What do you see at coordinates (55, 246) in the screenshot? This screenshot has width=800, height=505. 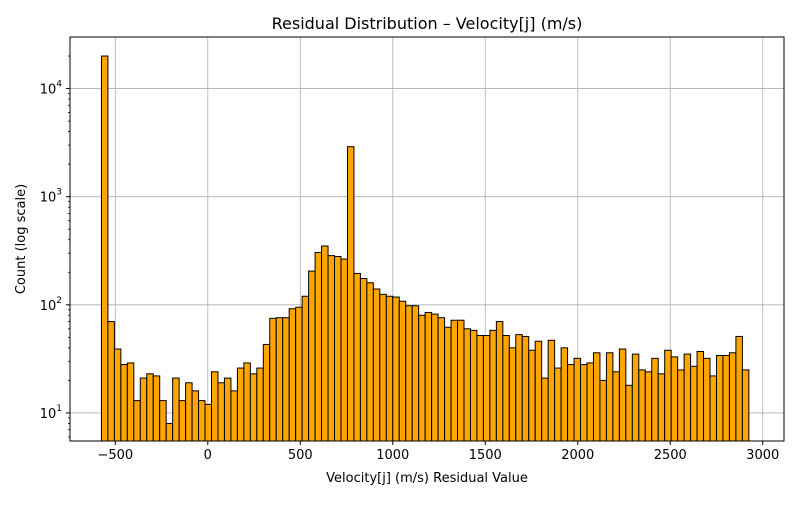 I see `y-axis-ticks: 101 102 103 104` at bounding box center [55, 246].